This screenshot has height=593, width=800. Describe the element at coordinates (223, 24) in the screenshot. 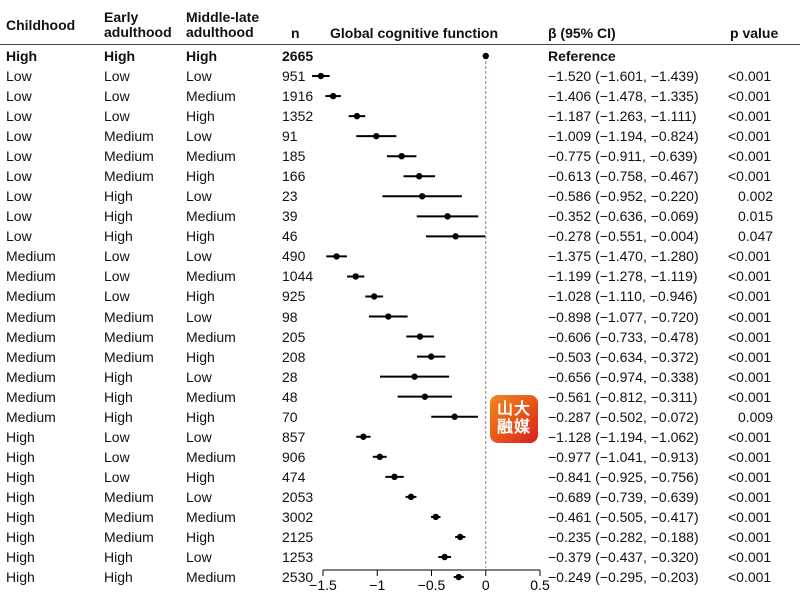

I see `header-middle-late-adulthood: Middle-late adulthood` at that location.